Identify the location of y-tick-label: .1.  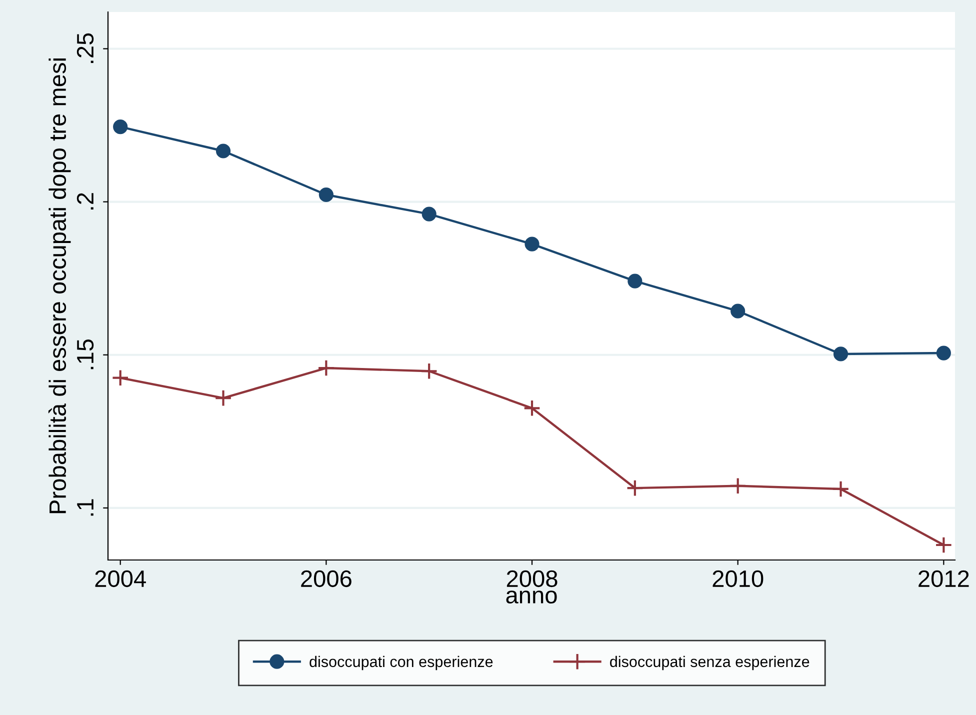
(85, 507).